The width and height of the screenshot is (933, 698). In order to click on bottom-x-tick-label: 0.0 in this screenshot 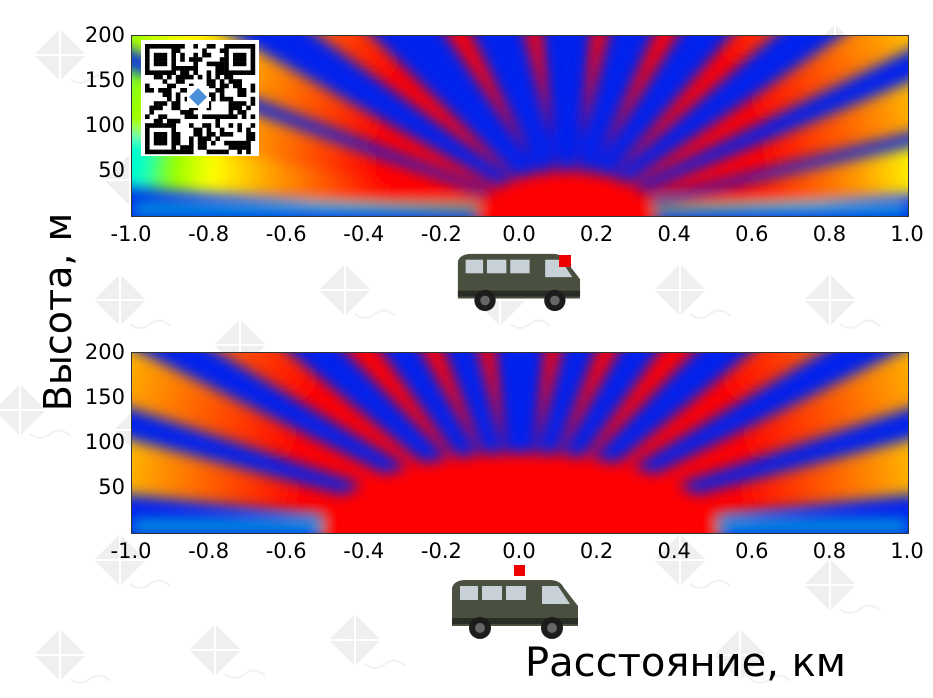, I will do `click(519, 551)`.